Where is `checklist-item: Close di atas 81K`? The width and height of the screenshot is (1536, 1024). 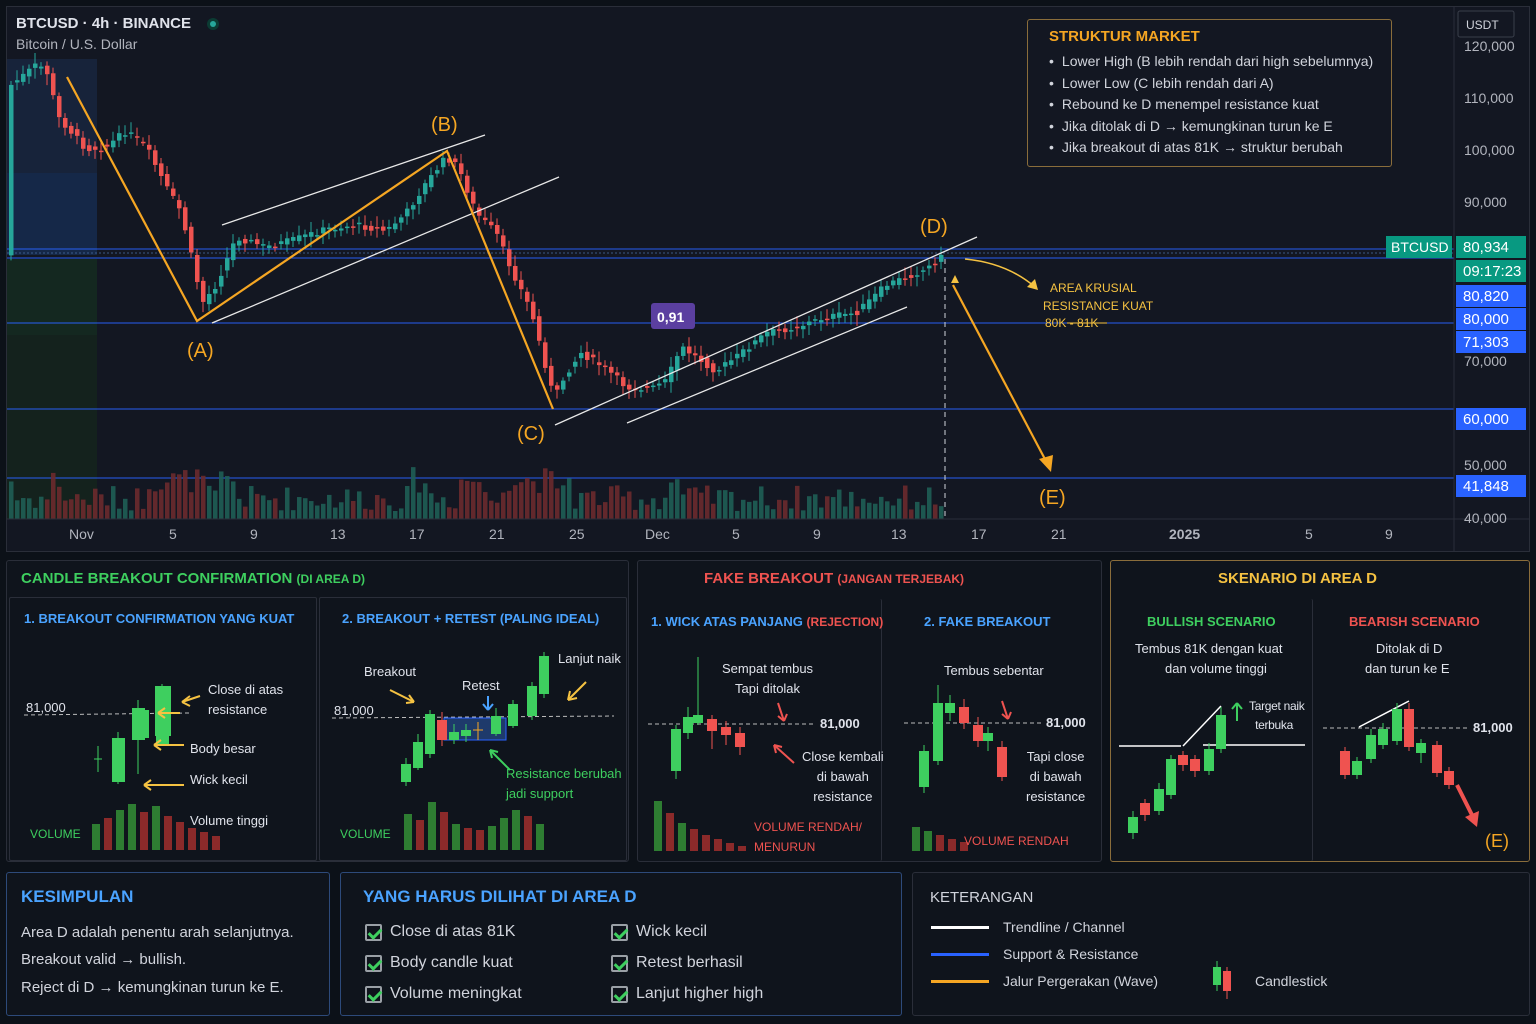 checklist-item: Close di atas 81K is located at coordinates (440, 932).